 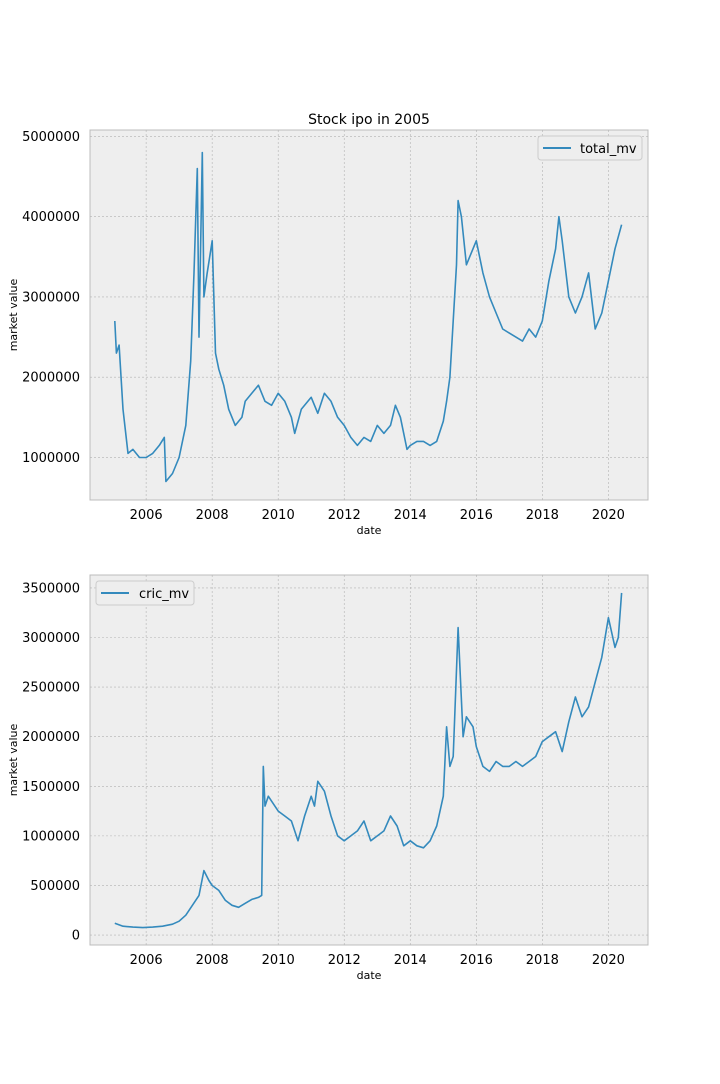 I want to click on y-tick-label: 3500000, so click(x=51, y=588).